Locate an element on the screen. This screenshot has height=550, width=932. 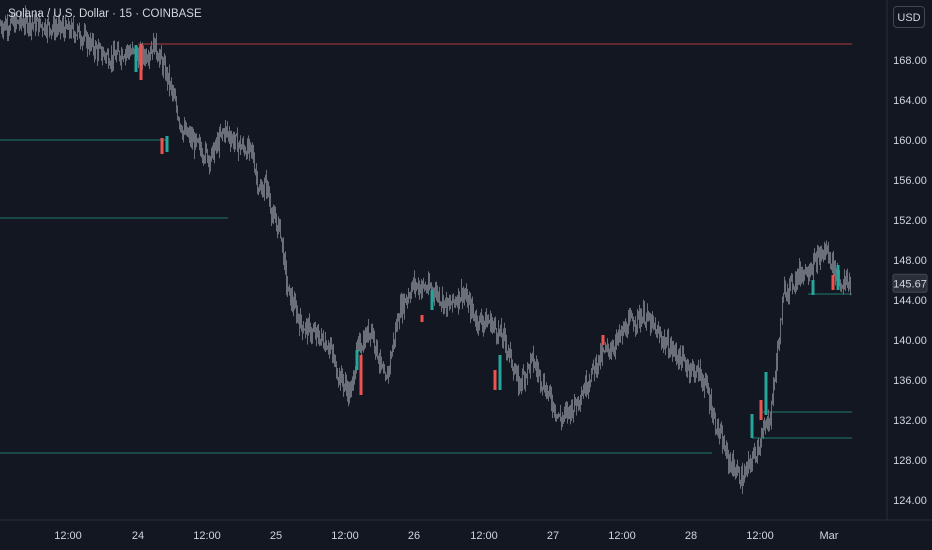
y-tick-label: 164.00 is located at coordinates (910, 101).